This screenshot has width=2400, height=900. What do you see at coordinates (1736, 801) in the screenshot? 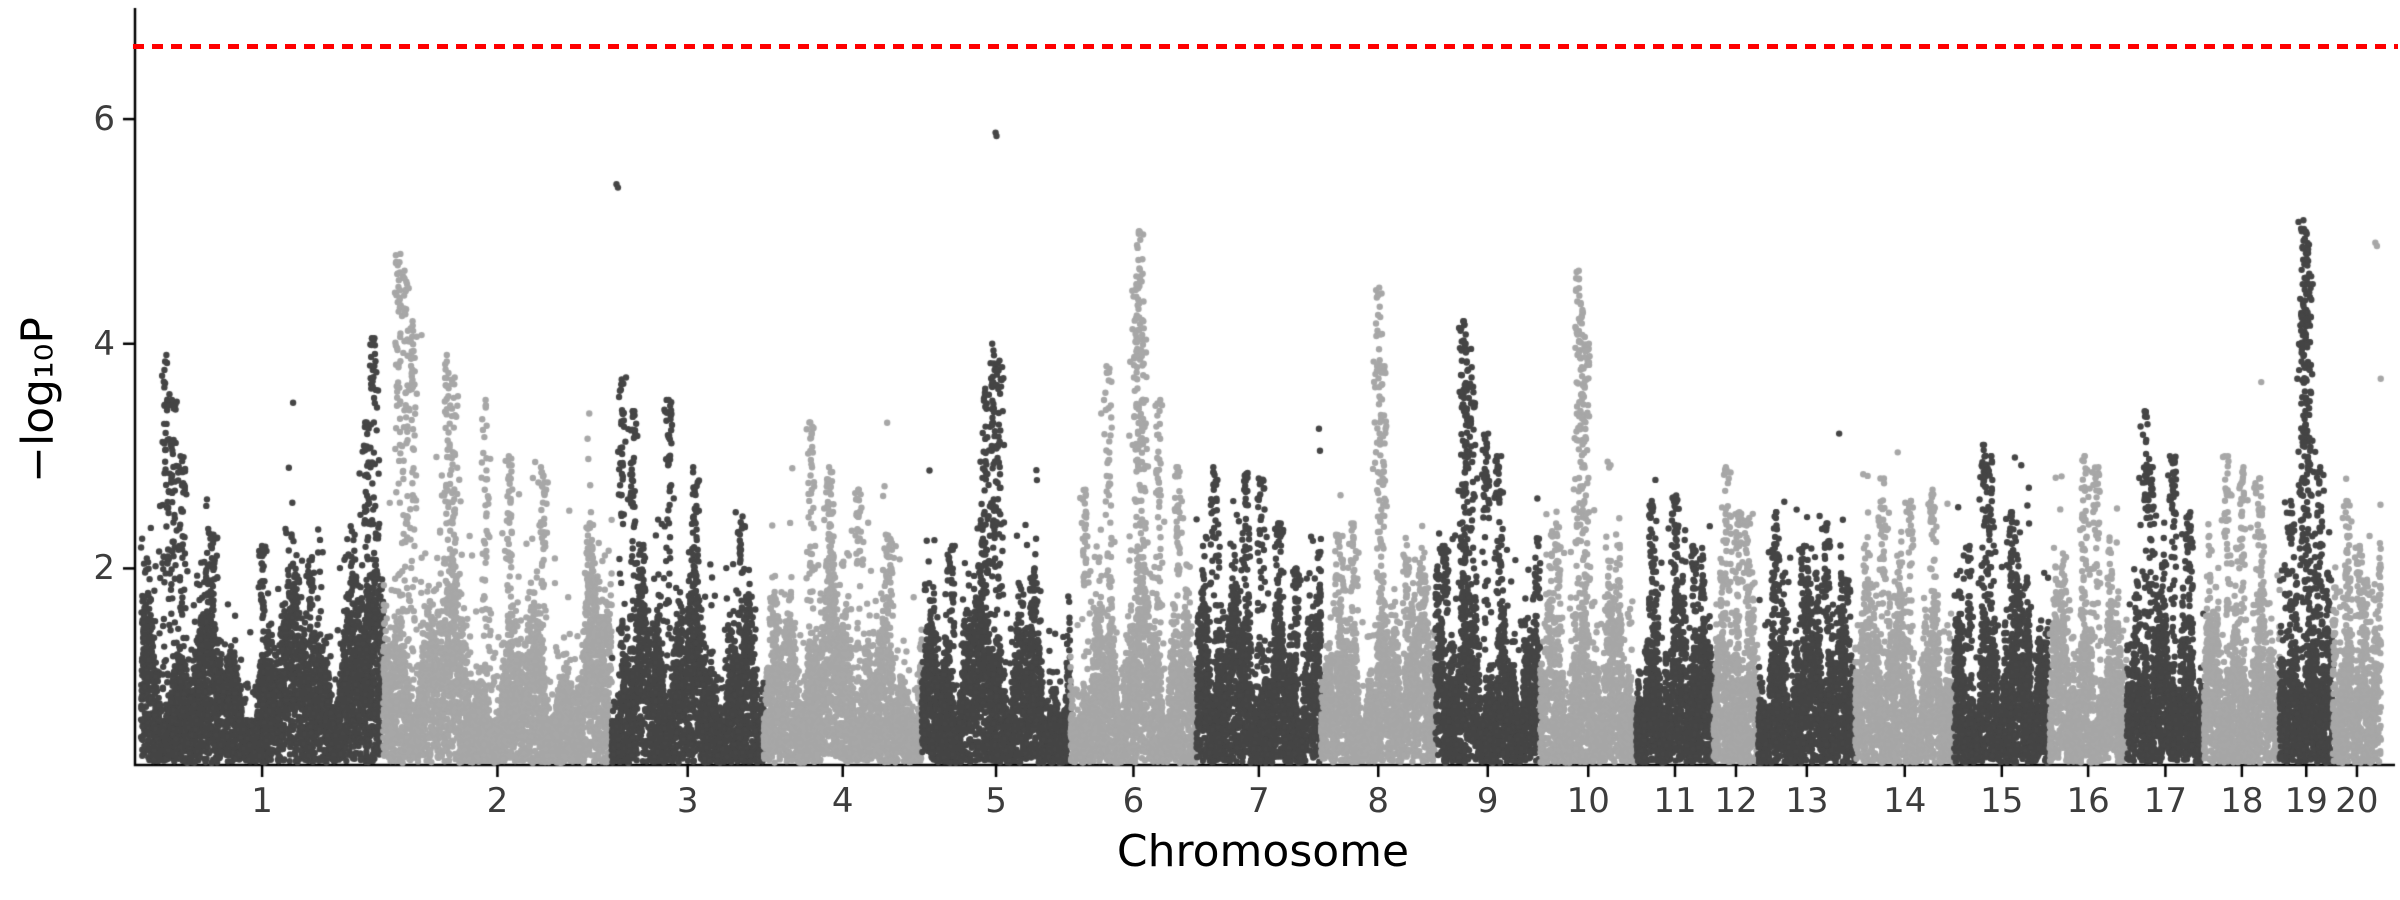
I see `x-tick-label-chromosome: 12` at bounding box center [1736, 801].